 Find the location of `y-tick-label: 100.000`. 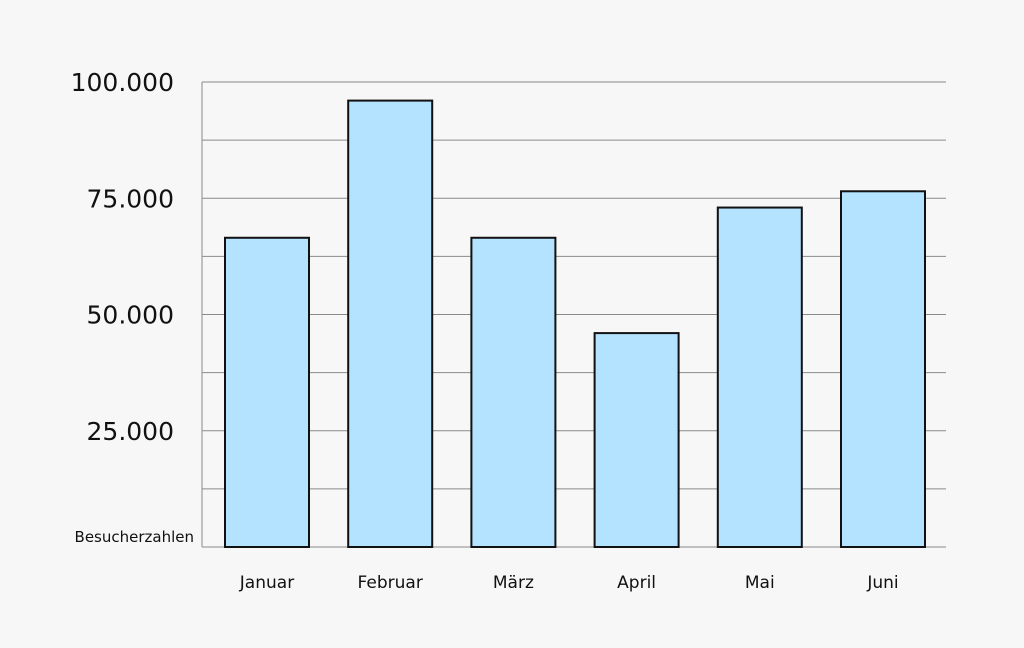

y-tick-label: 100.000 is located at coordinates (122, 82).